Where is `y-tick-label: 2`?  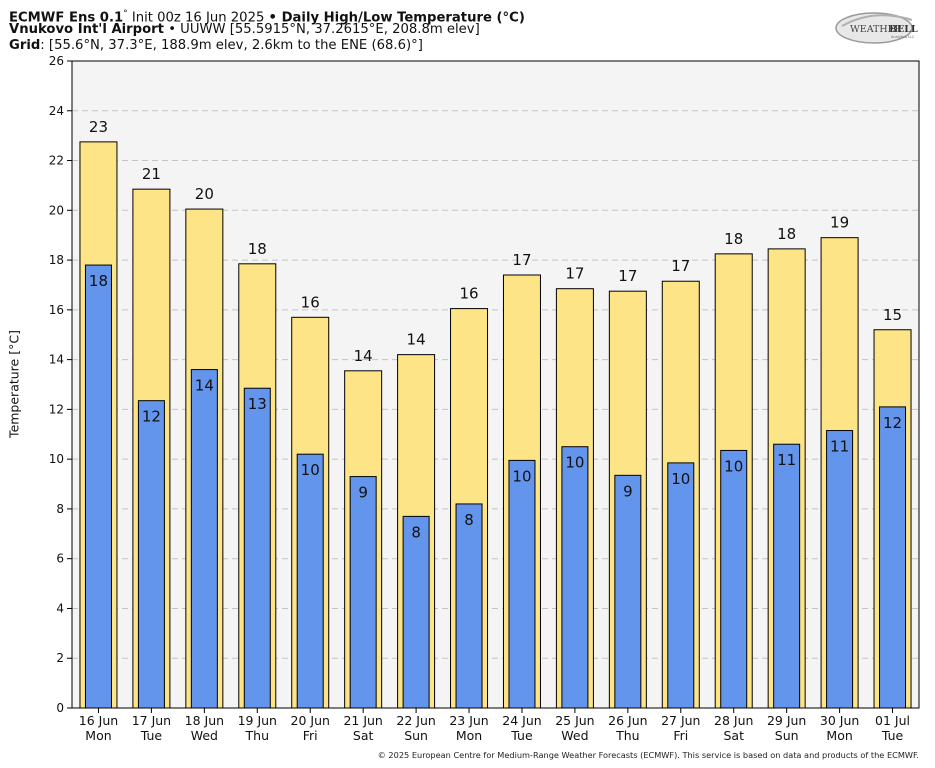
y-tick-label: 2 is located at coordinates (60, 658).